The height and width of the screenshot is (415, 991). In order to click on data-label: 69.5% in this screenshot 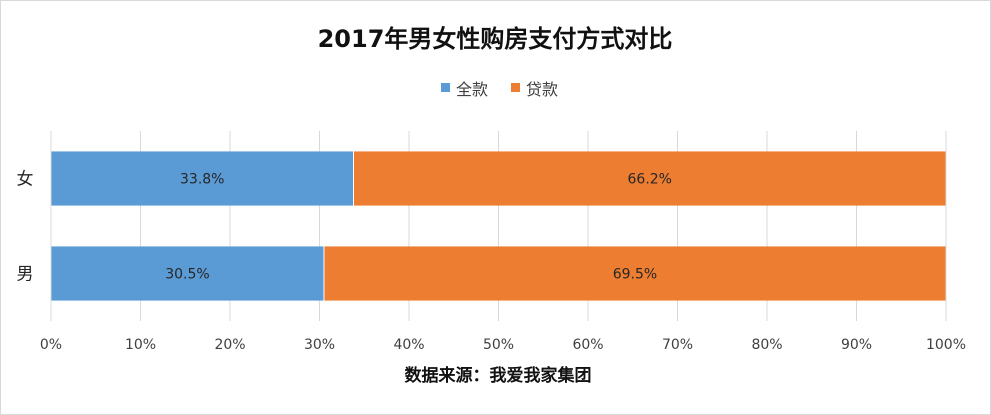, I will do `click(635, 275)`.